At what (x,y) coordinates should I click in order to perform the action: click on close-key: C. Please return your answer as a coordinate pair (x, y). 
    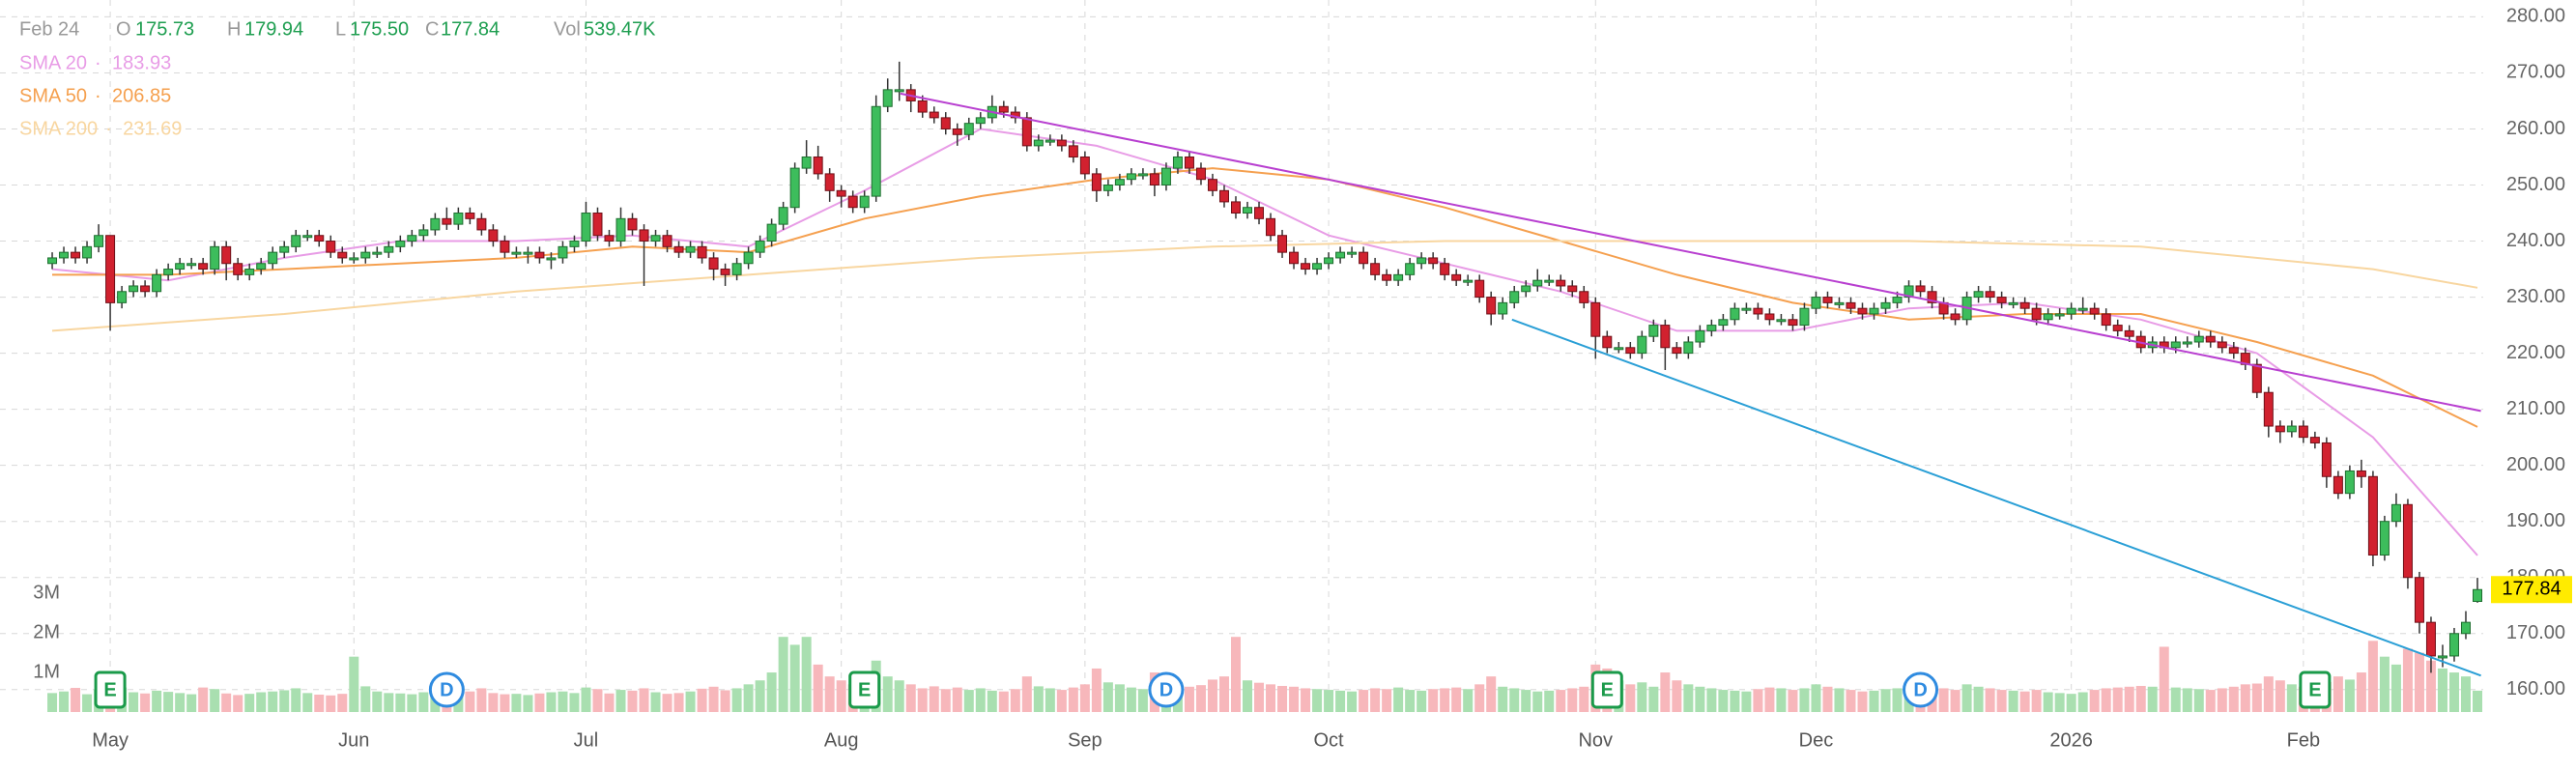
    Looking at the image, I should click on (432, 29).